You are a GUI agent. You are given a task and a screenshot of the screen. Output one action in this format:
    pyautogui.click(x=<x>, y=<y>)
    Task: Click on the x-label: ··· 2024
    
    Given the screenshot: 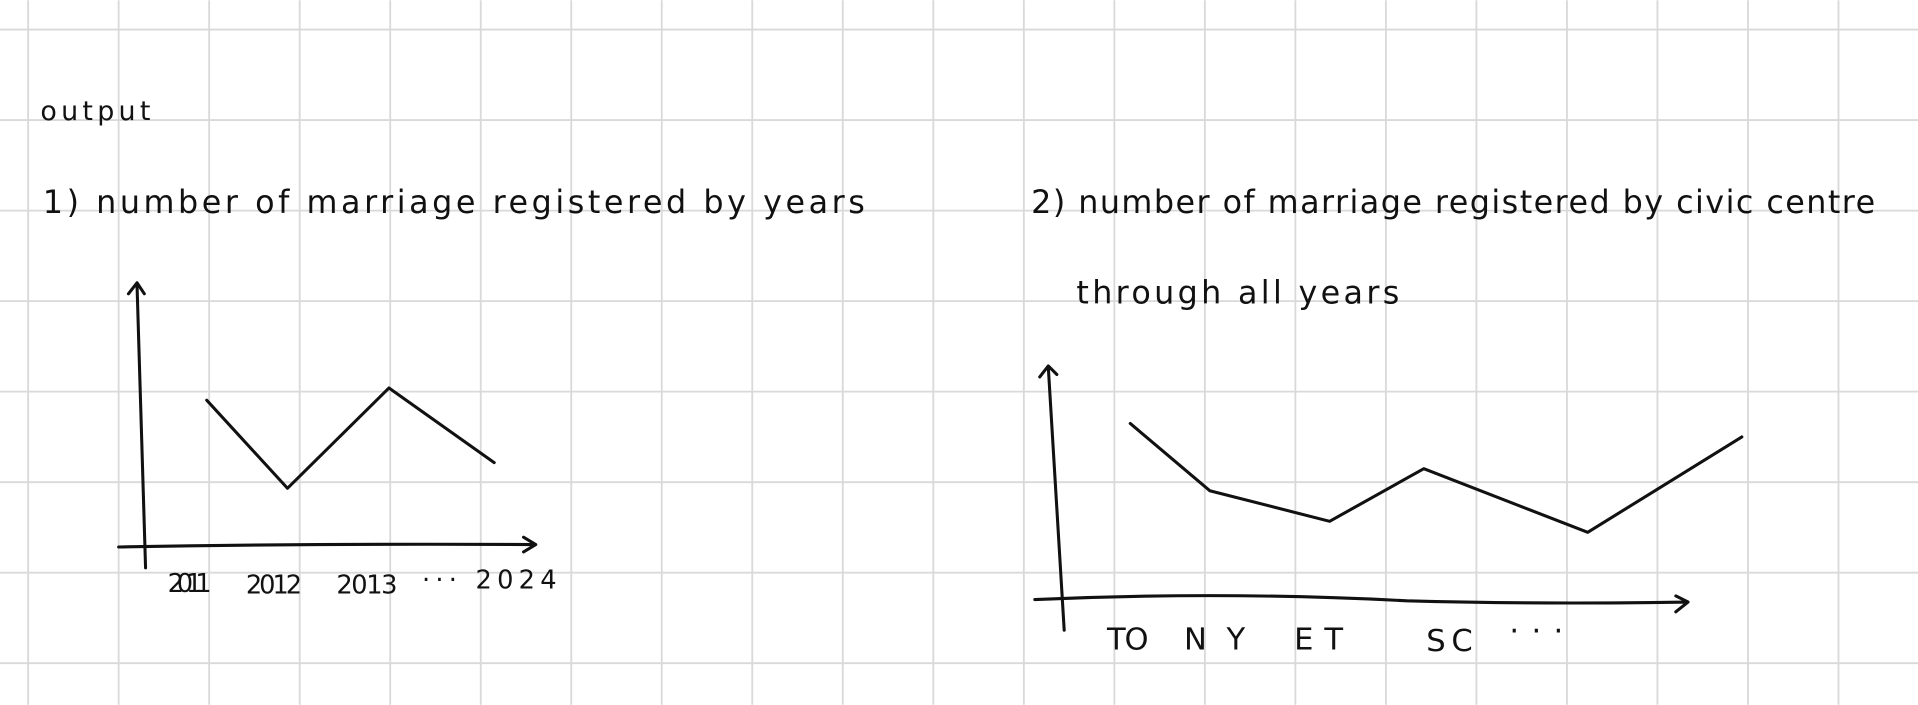 What is the action you would take?
    pyautogui.click(x=489, y=581)
    